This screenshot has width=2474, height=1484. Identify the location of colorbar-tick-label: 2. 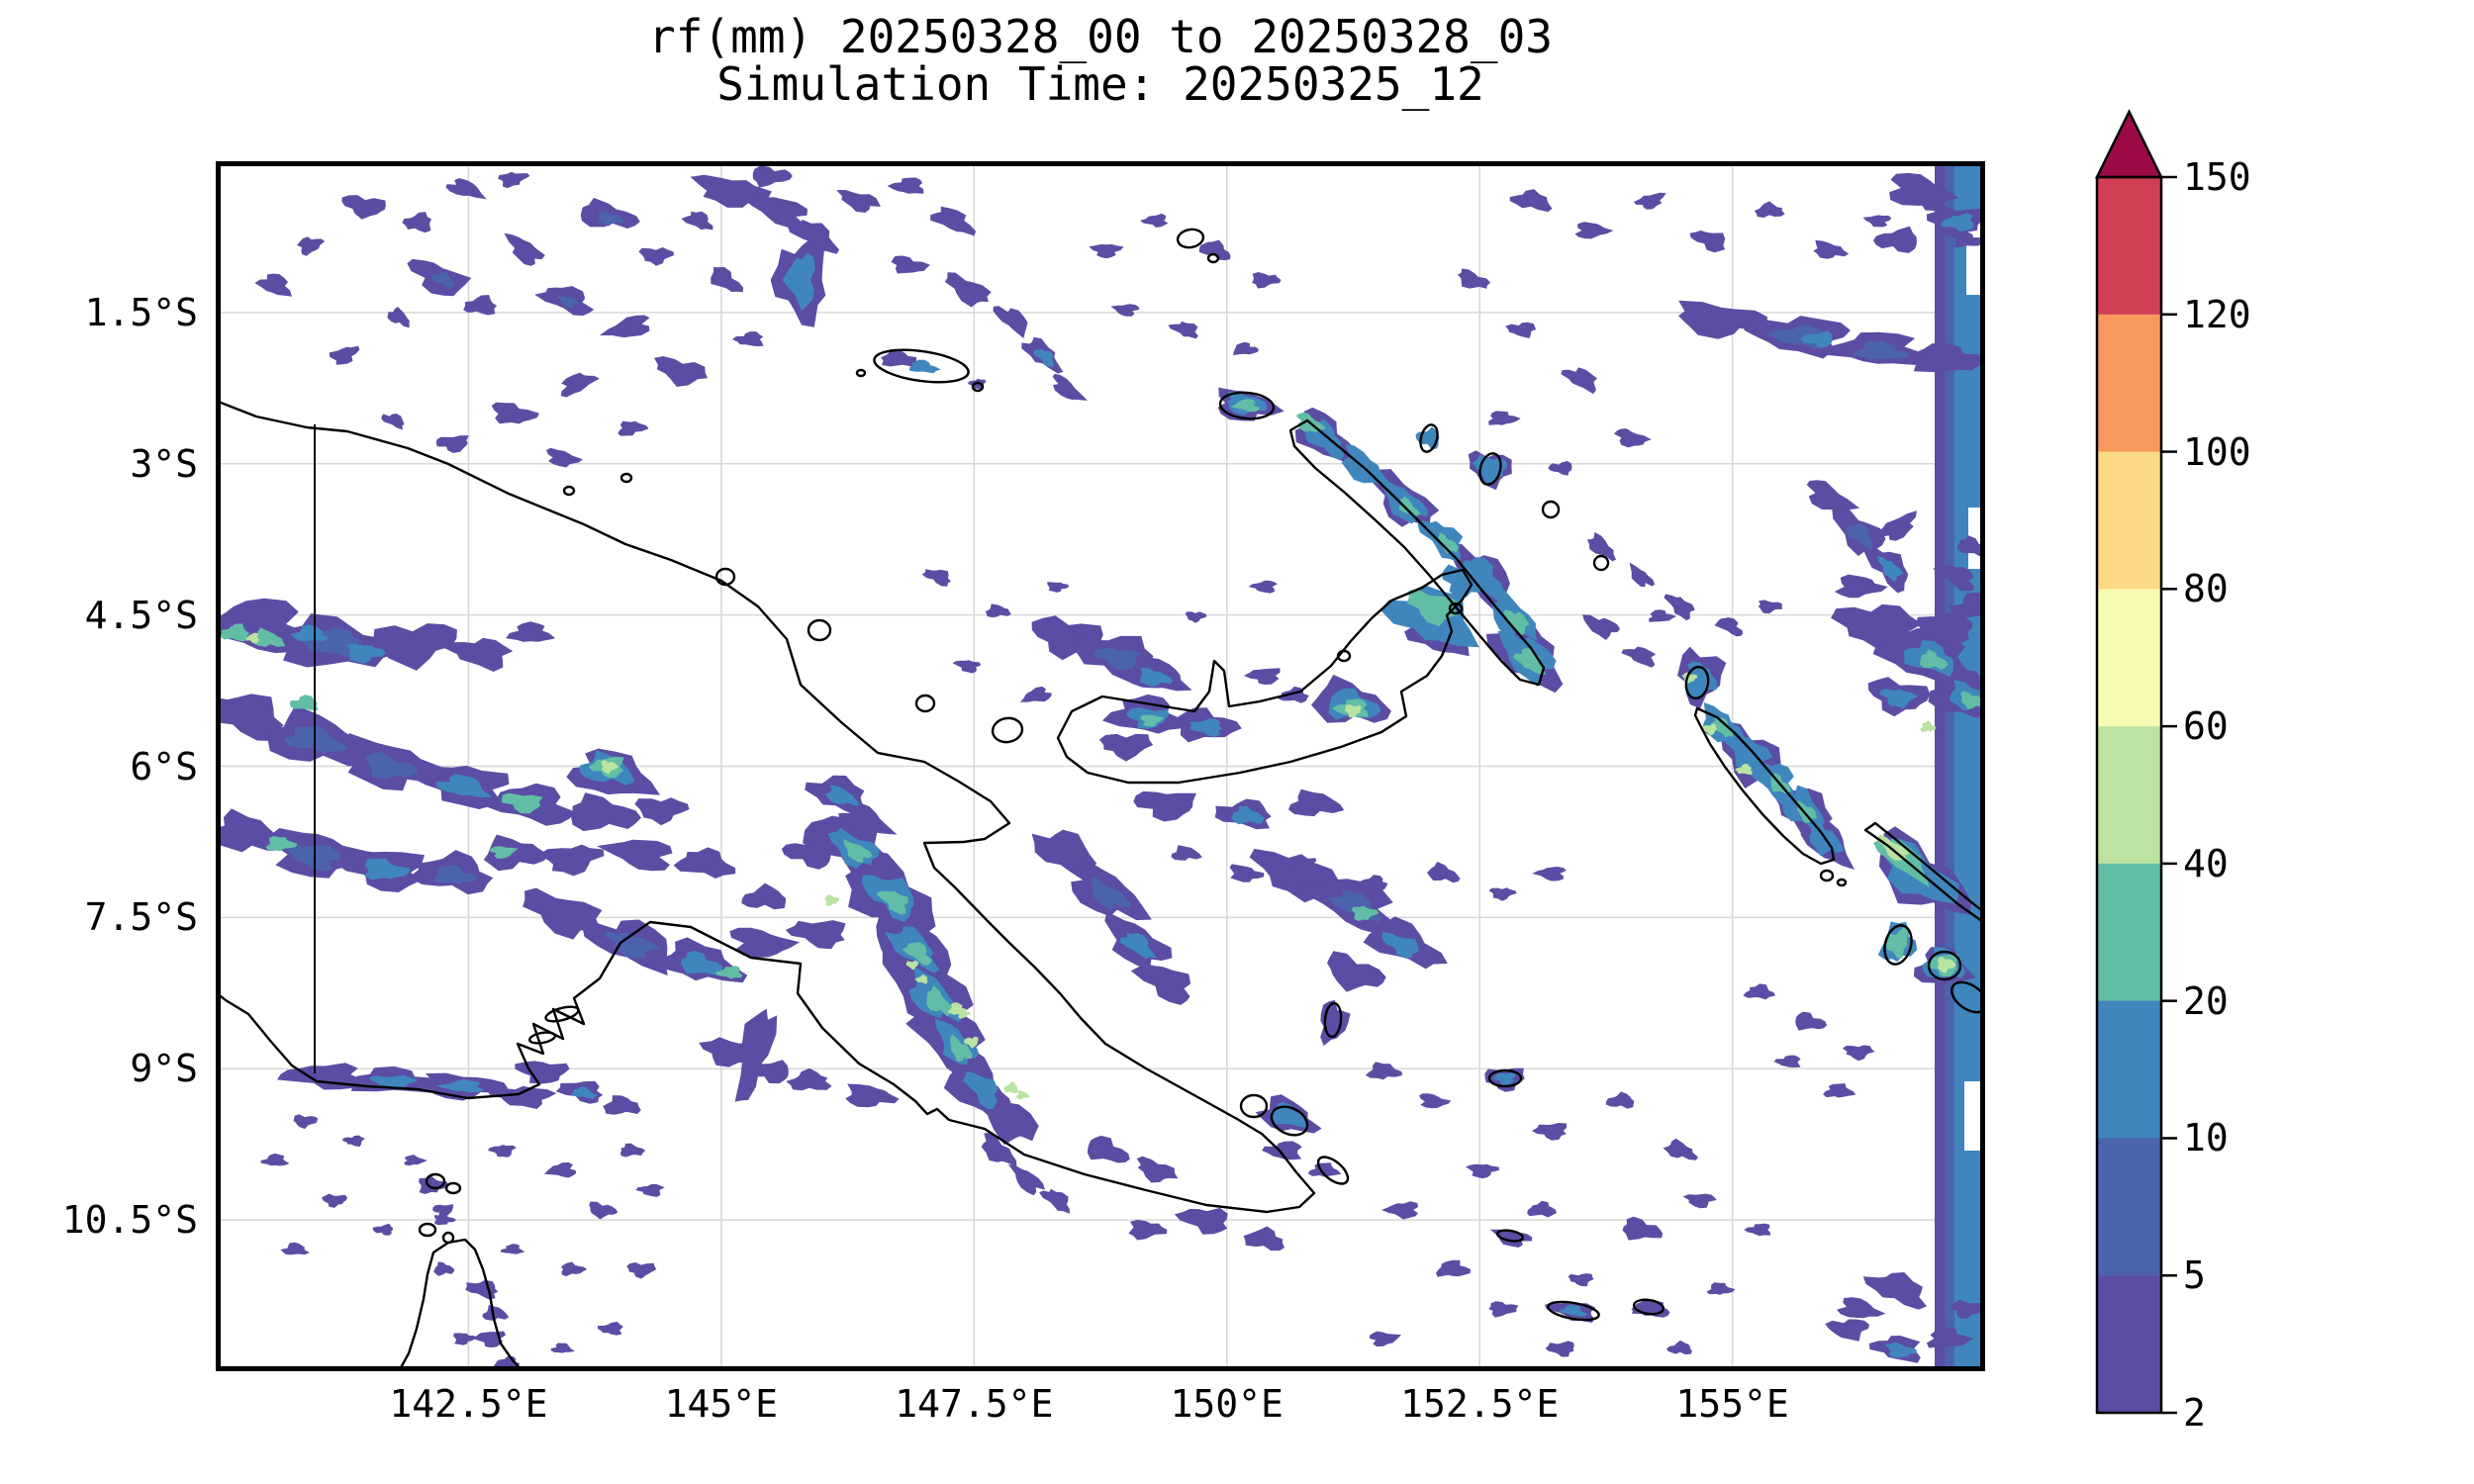
(2195, 1413).